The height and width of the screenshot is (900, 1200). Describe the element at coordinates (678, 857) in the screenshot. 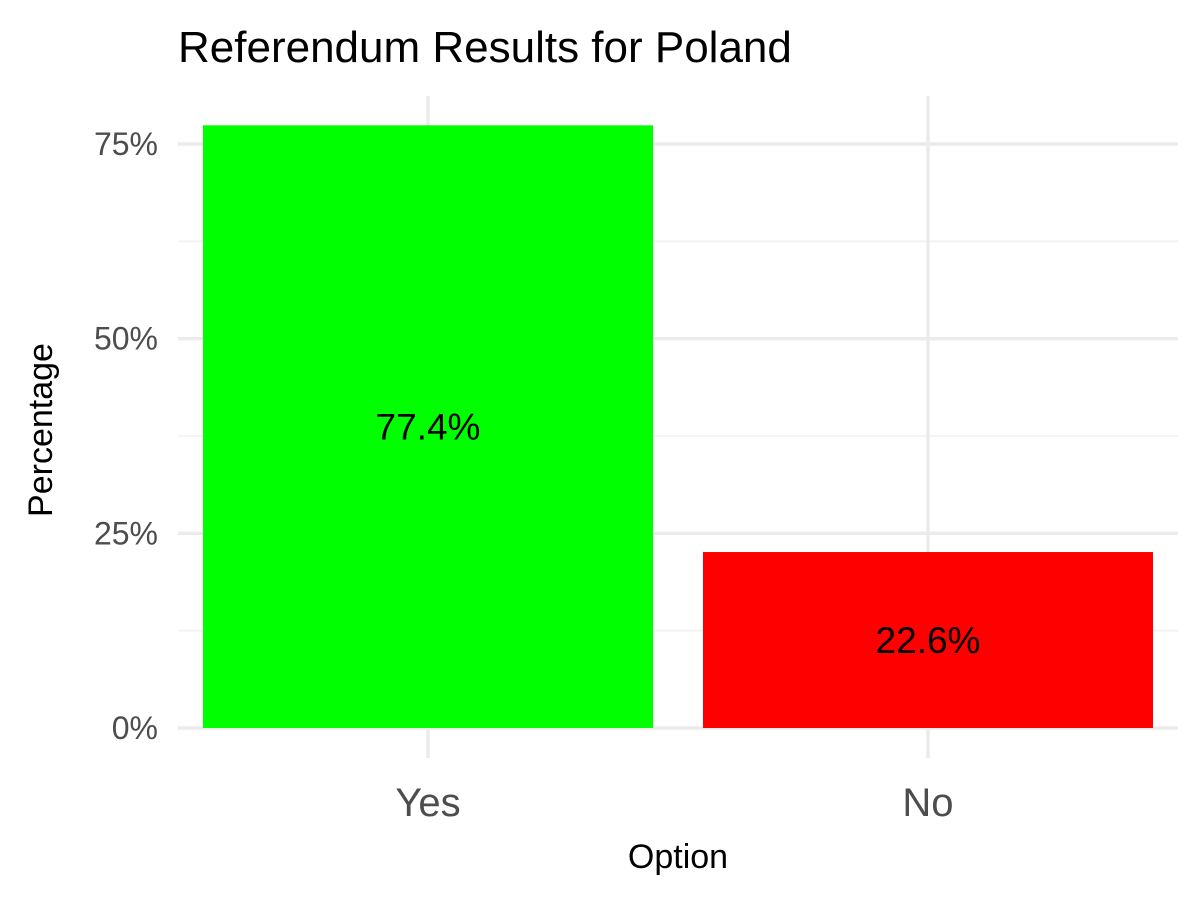

I see `x-axis-title: Option` at that location.